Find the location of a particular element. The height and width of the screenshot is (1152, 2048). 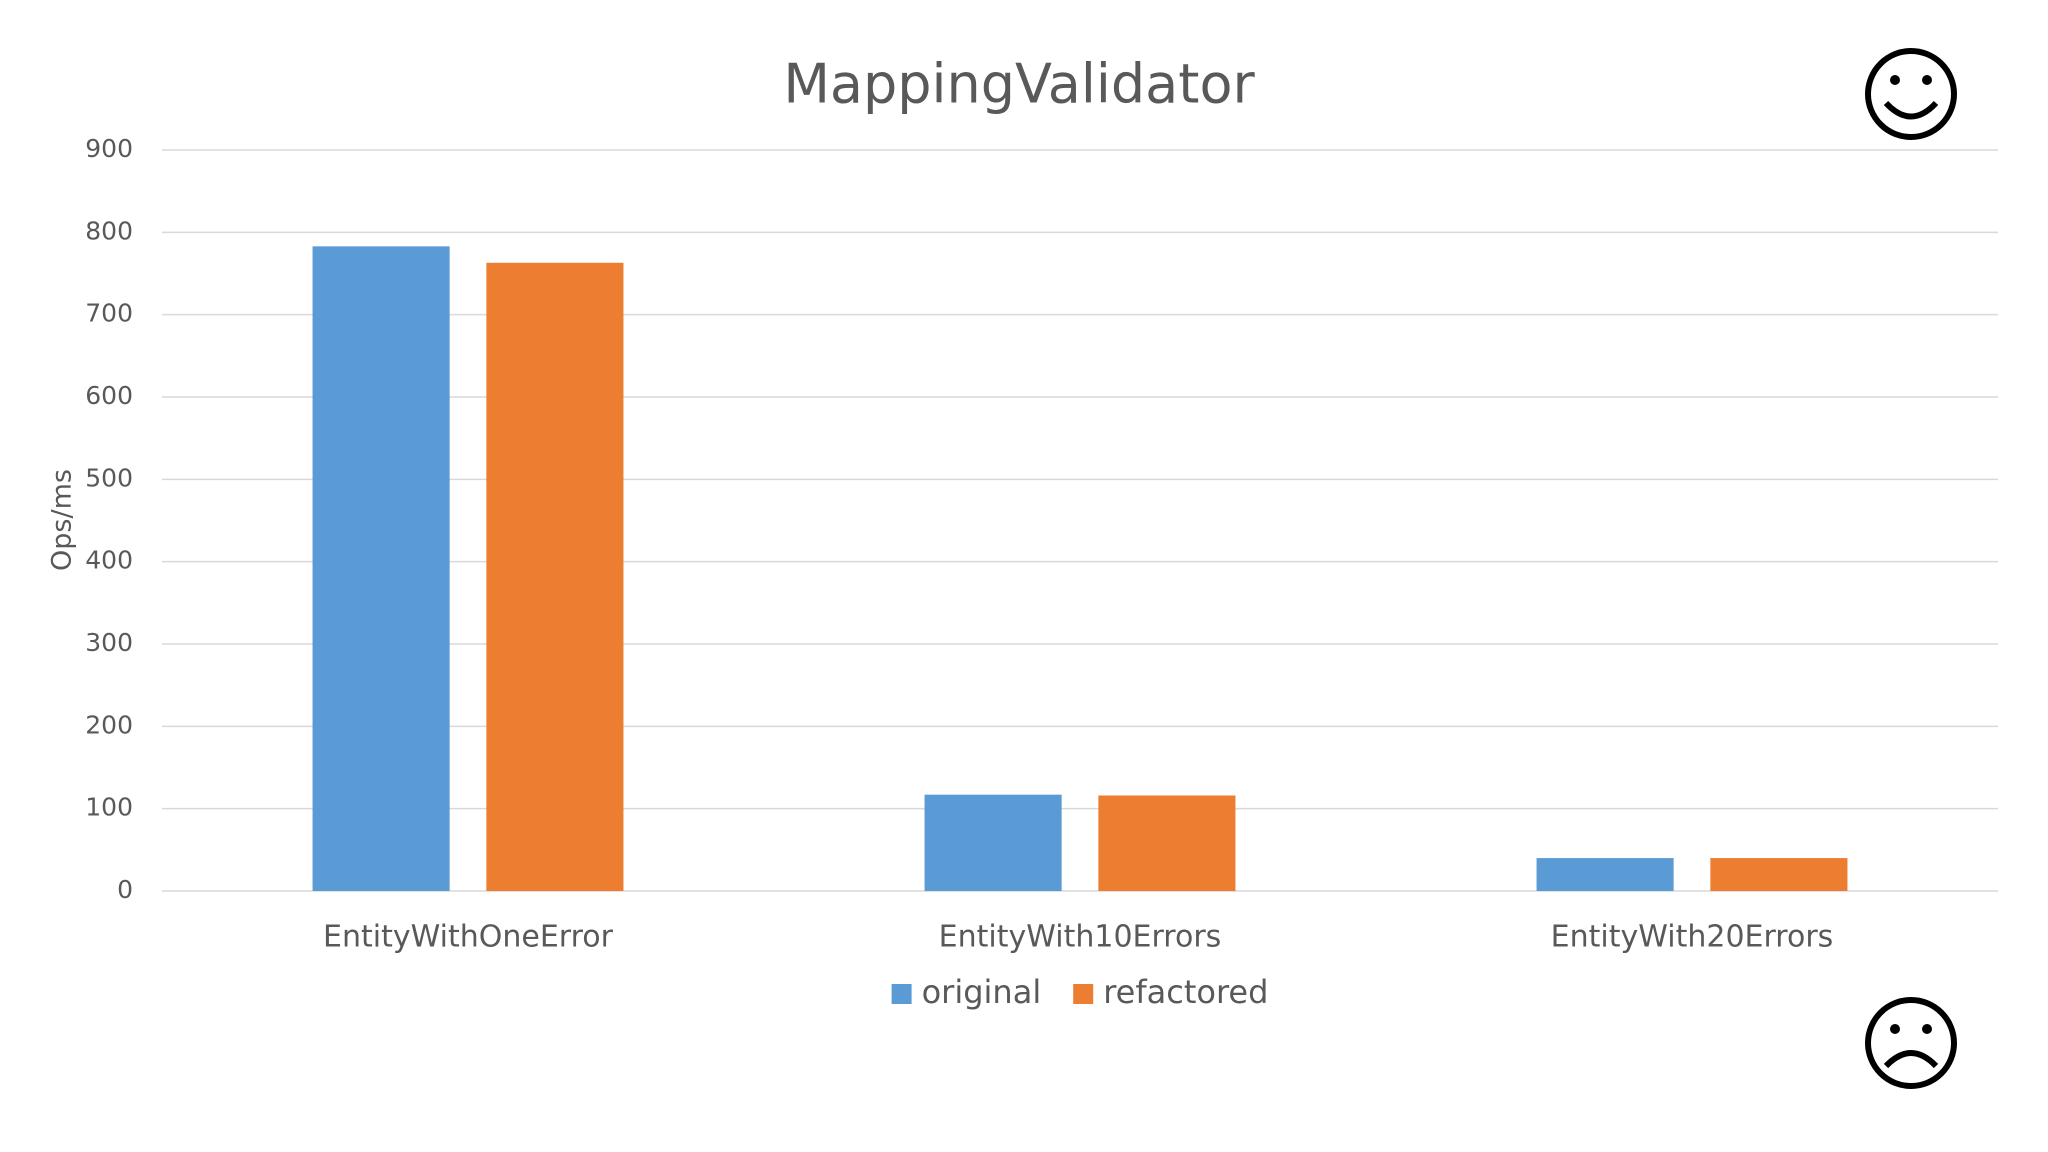

y-axis-label: Ops/ms is located at coordinates (62, 520).